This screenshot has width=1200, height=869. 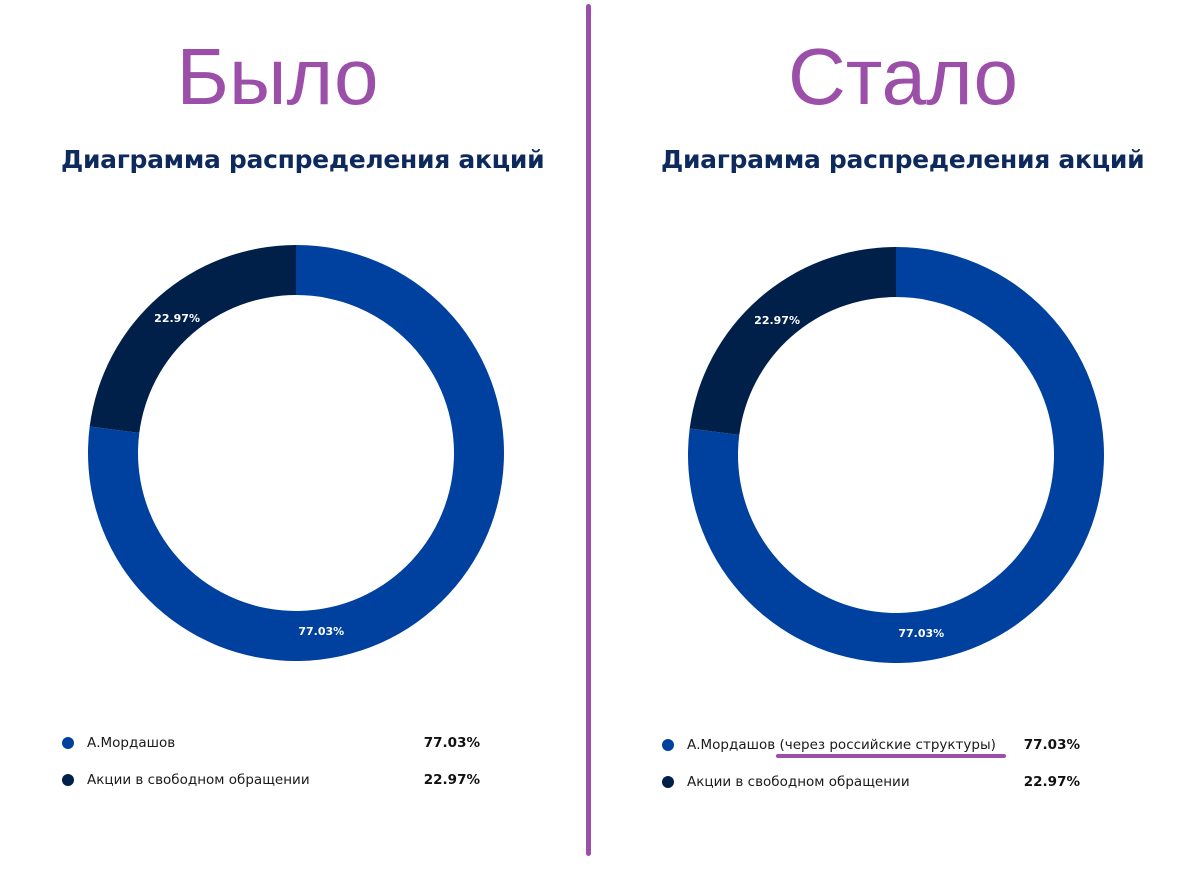 I want to click on before-caption: Было, so click(x=277, y=76).